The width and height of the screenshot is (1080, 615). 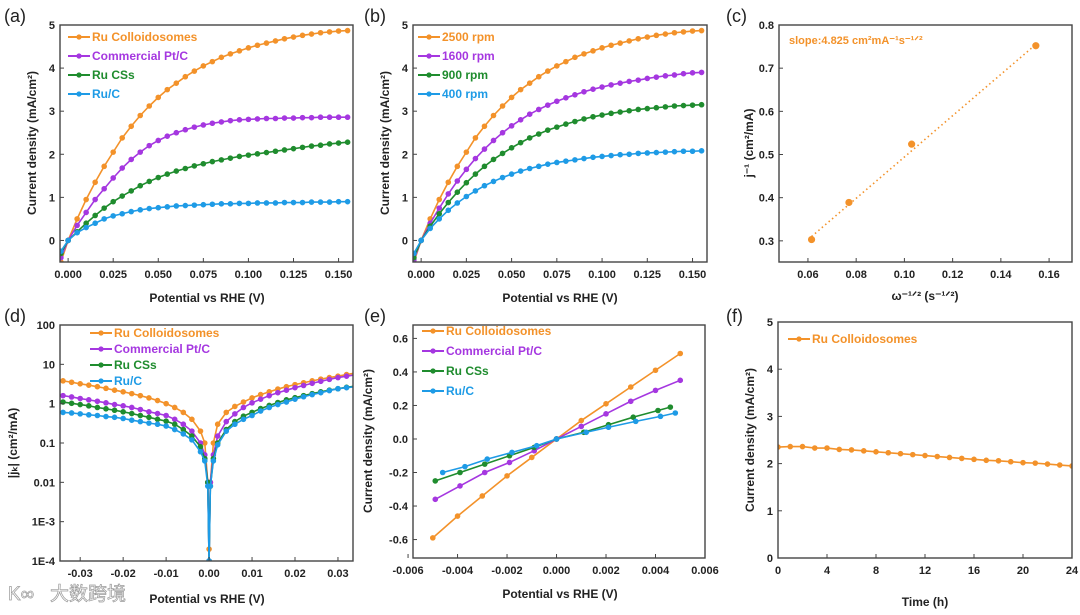 I want to click on legend: 2500 rpm 1600 rpm 900 rpm 400 rpm, so click(x=456, y=65).